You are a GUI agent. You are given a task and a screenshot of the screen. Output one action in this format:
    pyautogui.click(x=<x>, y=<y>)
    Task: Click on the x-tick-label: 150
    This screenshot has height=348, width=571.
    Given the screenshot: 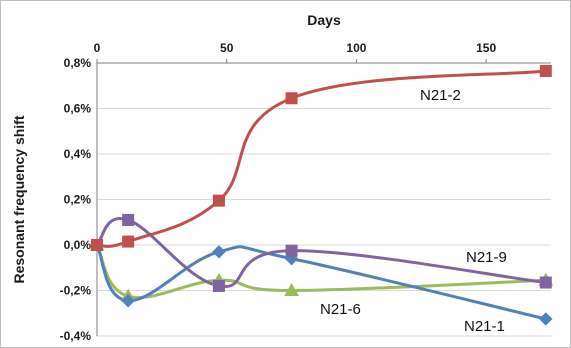 What is the action you would take?
    pyautogui.click(x=486, y=48)
    